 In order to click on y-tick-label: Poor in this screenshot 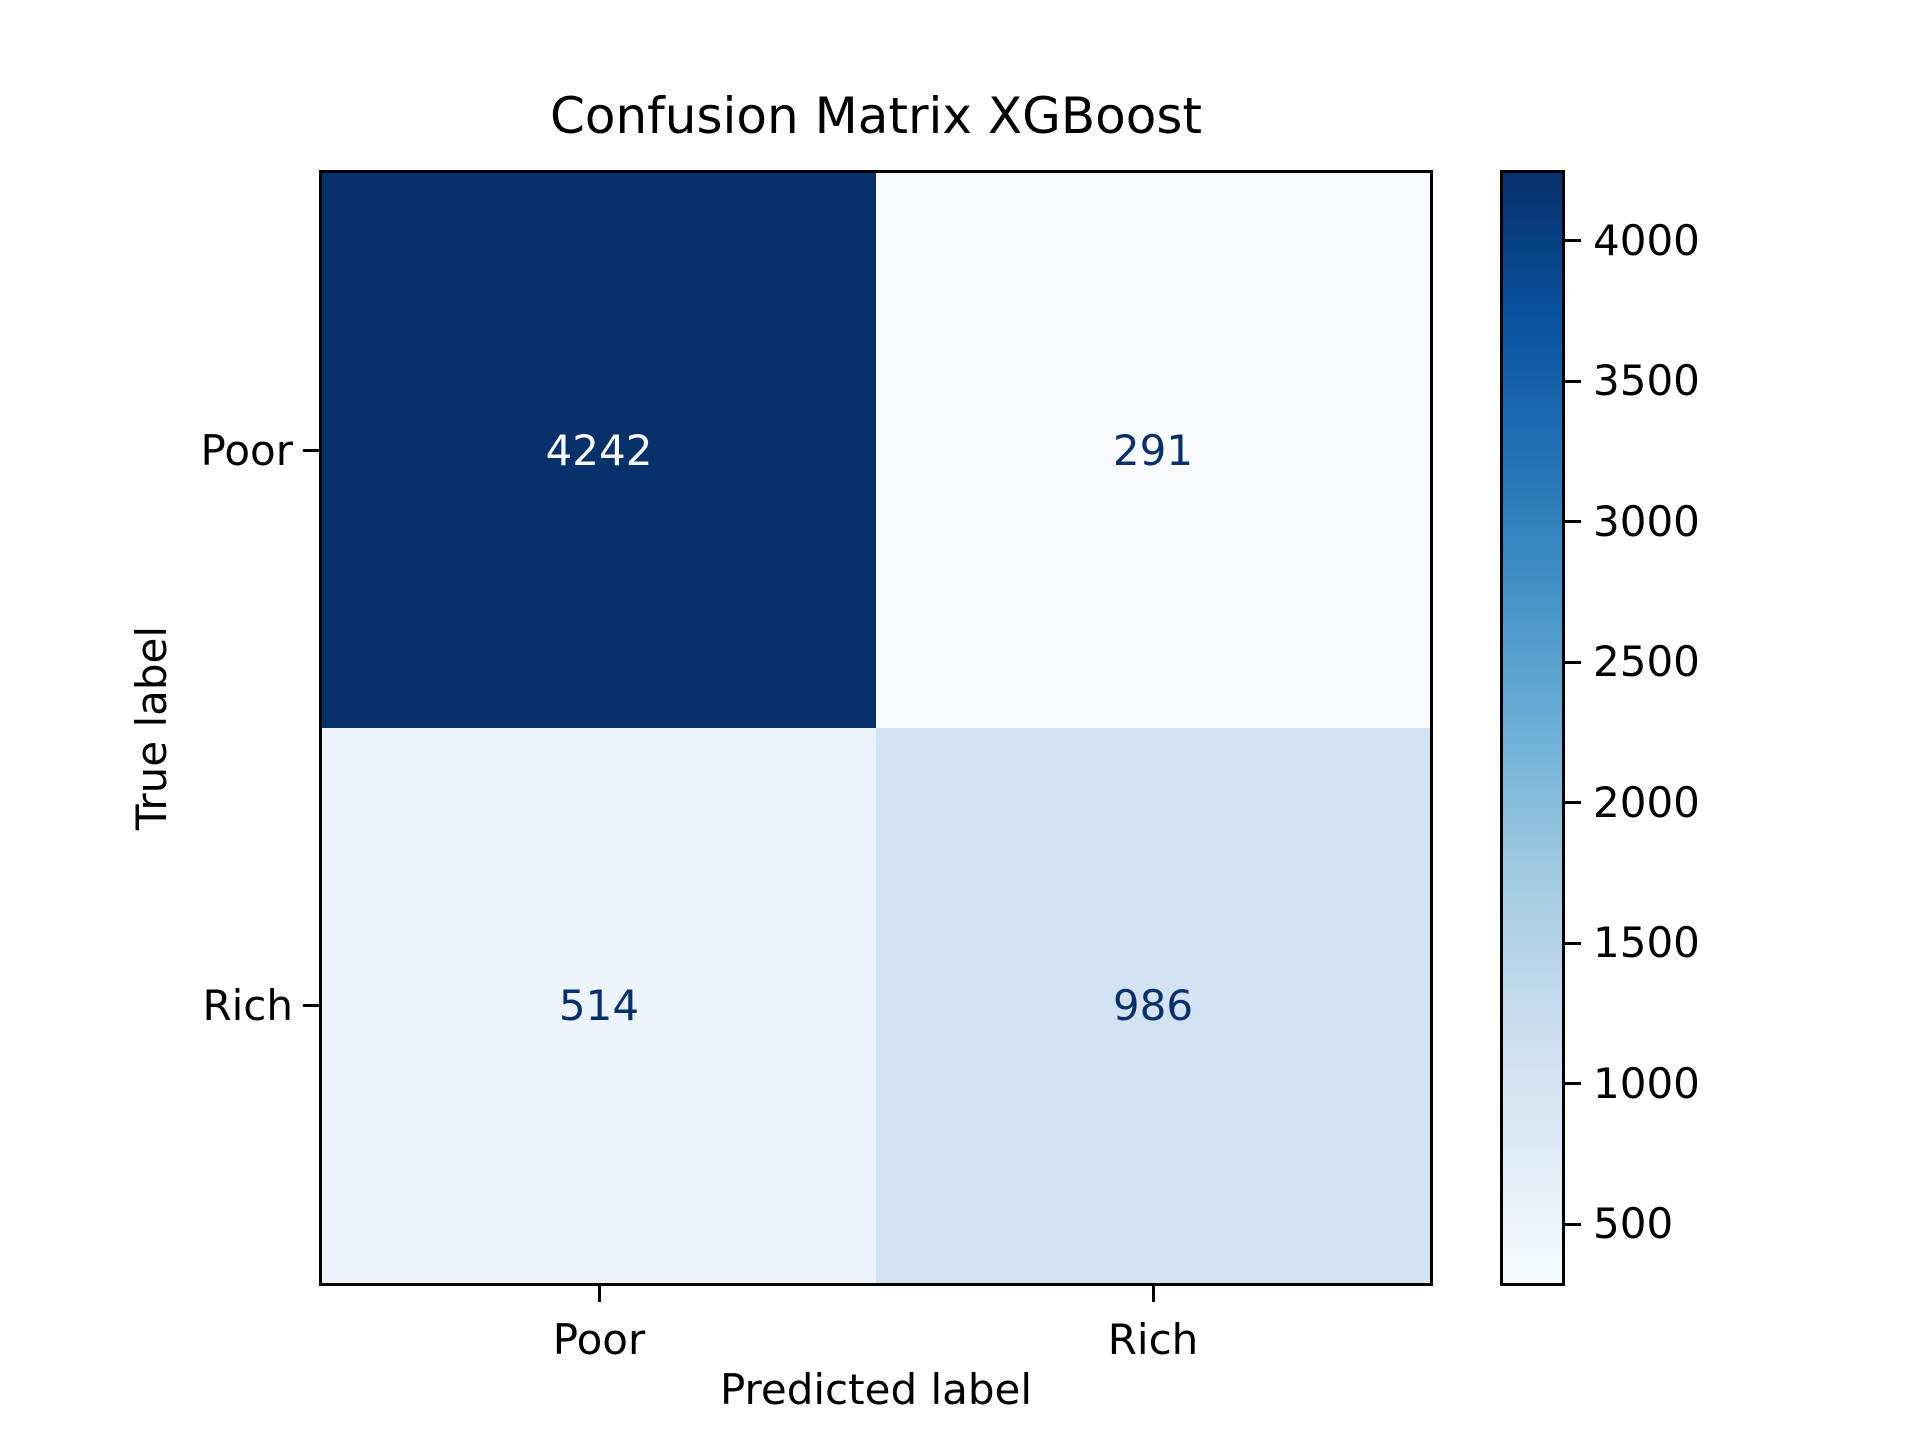, I will do `click(247, 450)`.